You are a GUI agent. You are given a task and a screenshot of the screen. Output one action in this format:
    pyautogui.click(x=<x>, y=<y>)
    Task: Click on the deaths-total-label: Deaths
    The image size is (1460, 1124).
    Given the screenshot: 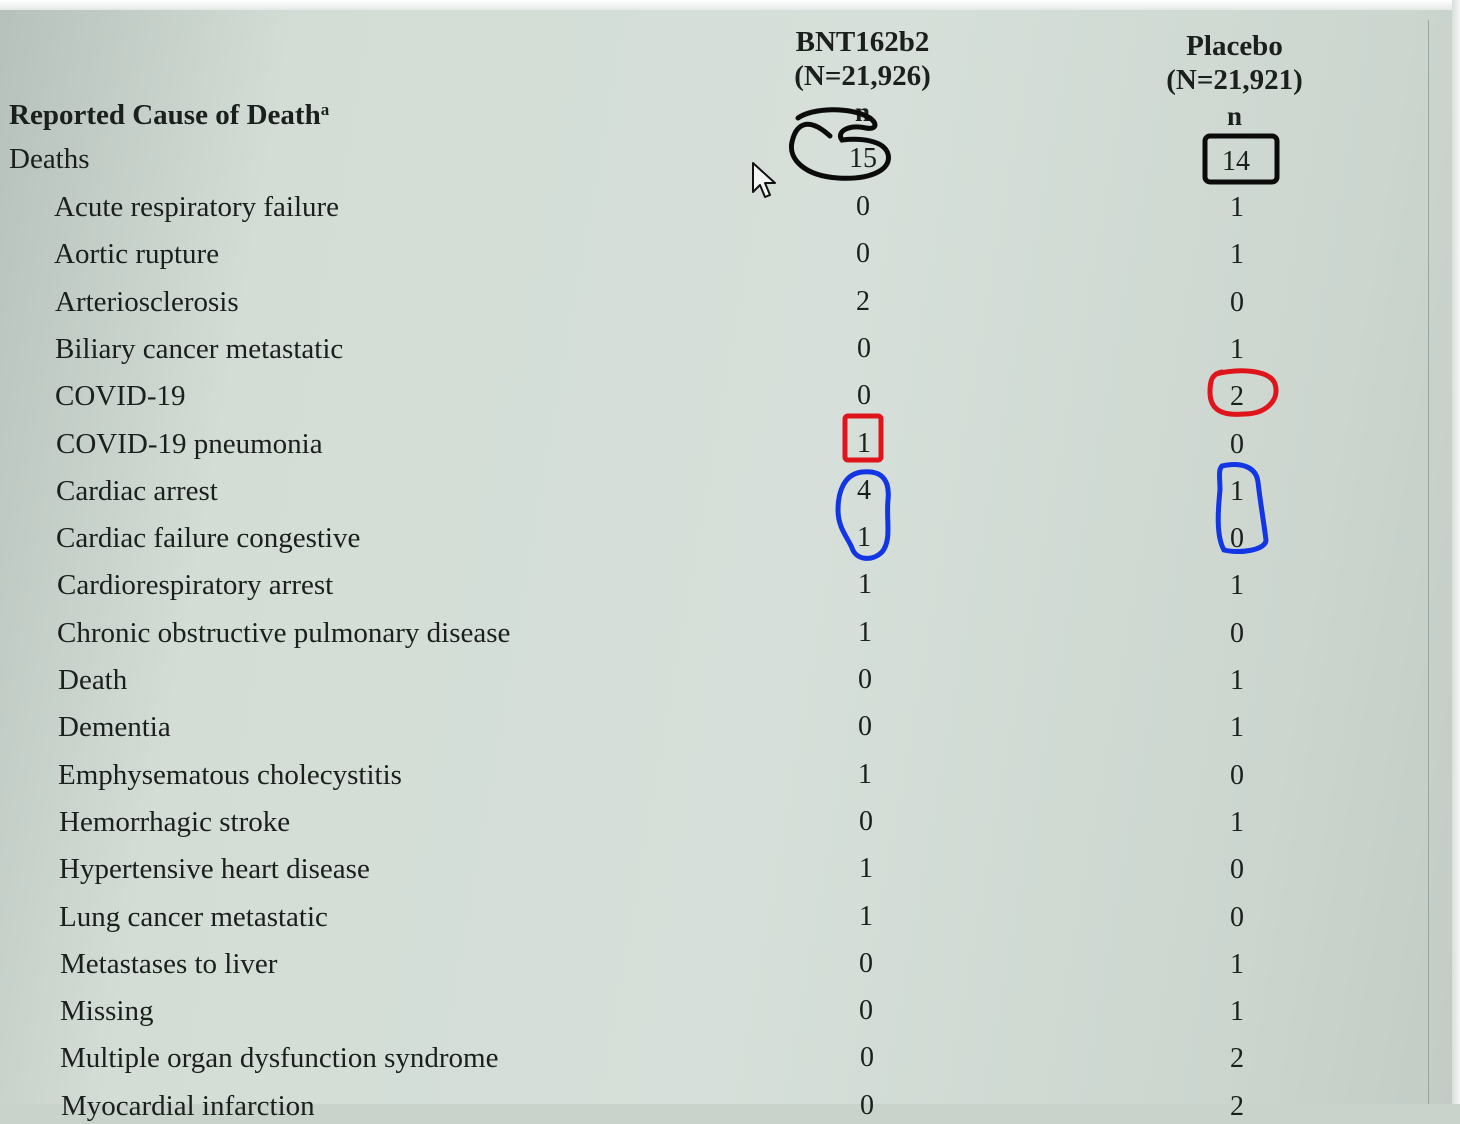 What is the action you would take?
    pyautogui.click(x=49, y=159)
    